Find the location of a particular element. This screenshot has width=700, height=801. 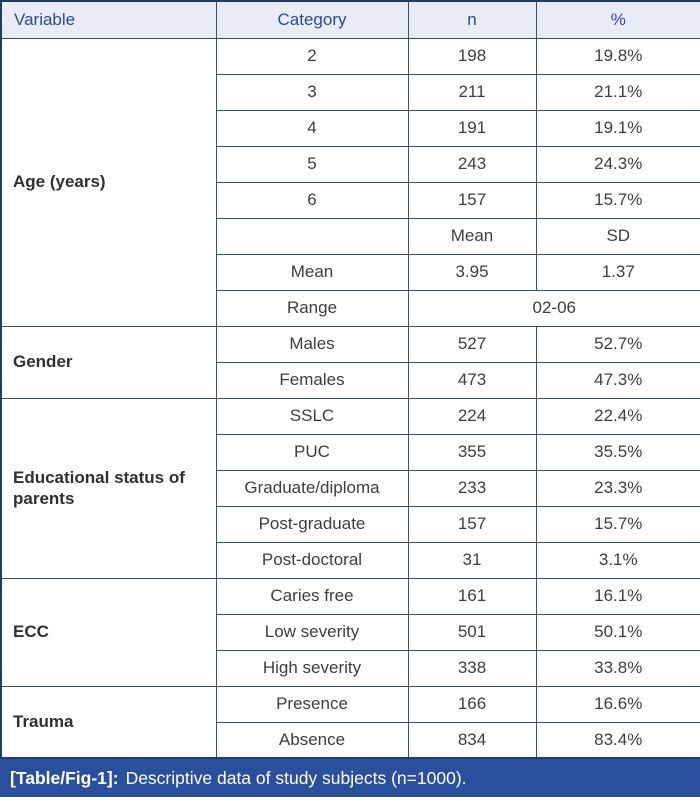

cell-sd-value: 1.37 is located at coordinates (617, 272).